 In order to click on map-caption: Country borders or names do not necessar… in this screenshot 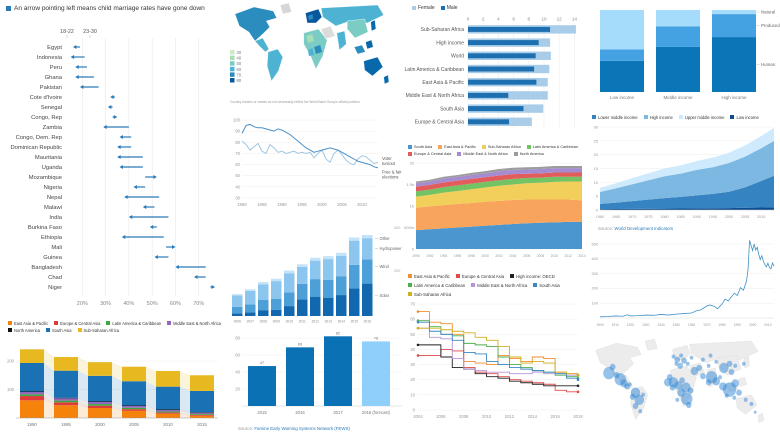, I will do `click(295, 102)`.